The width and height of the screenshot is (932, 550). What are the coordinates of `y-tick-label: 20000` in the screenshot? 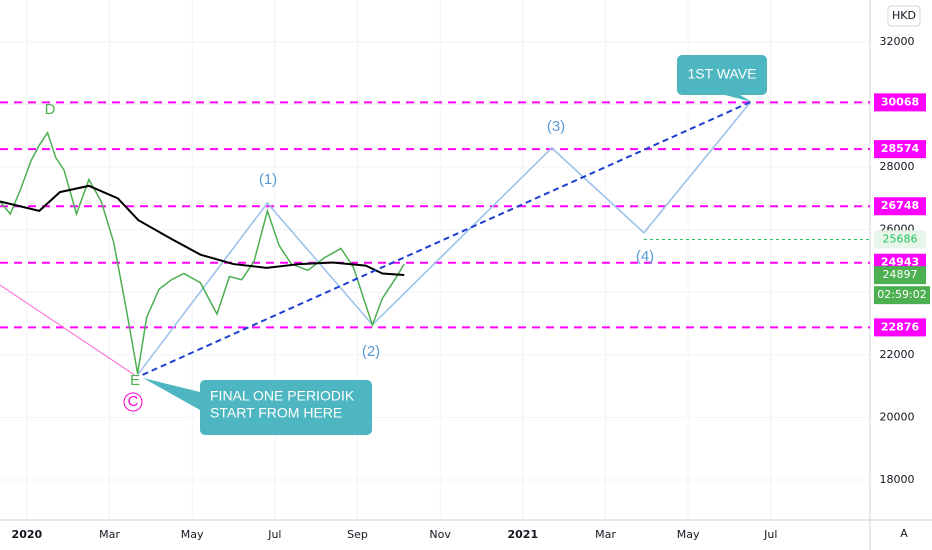 It's located at (897, 416).